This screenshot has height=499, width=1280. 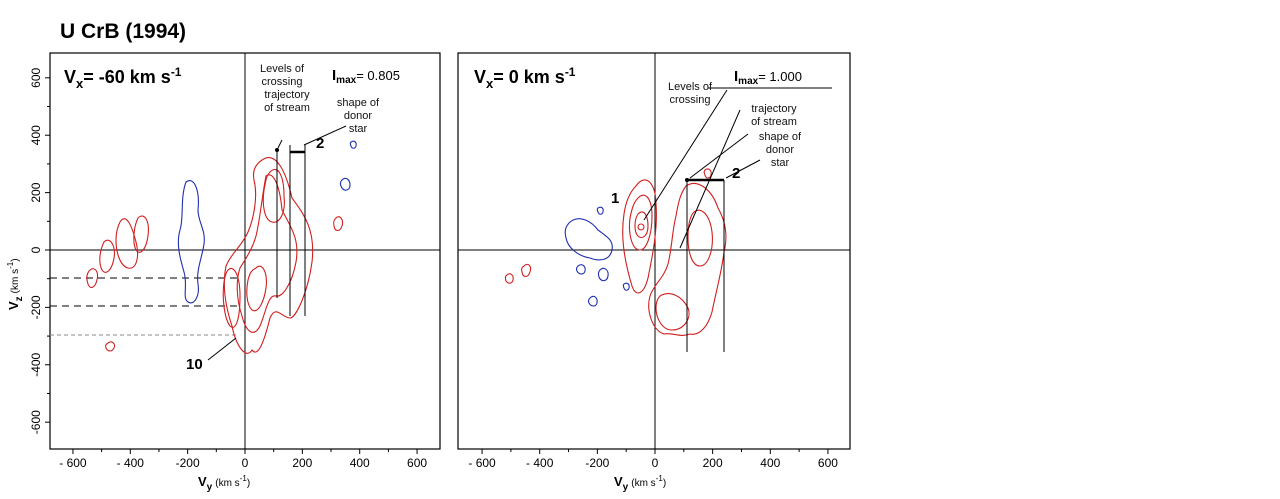 I want to click on left-imax-label: Imax= 0.805, so click(x=366, y=76).